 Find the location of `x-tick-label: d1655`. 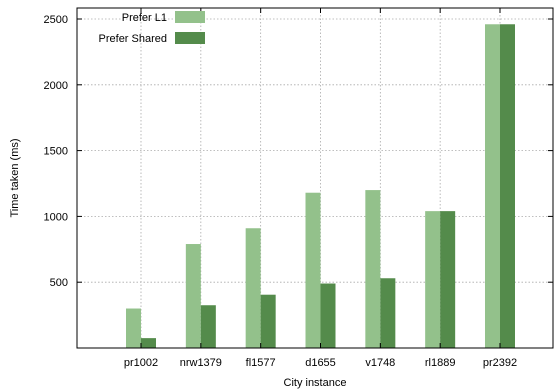

x-tick-label: d1655 is located at coordinates (320, 363).